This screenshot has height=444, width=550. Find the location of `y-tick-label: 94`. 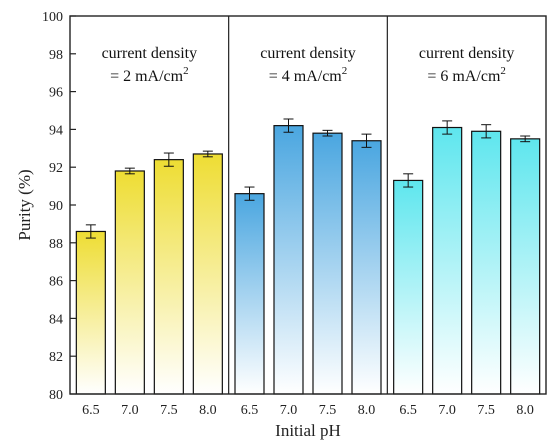

y-tick-label: 94 is located at coordinates (56, 130).